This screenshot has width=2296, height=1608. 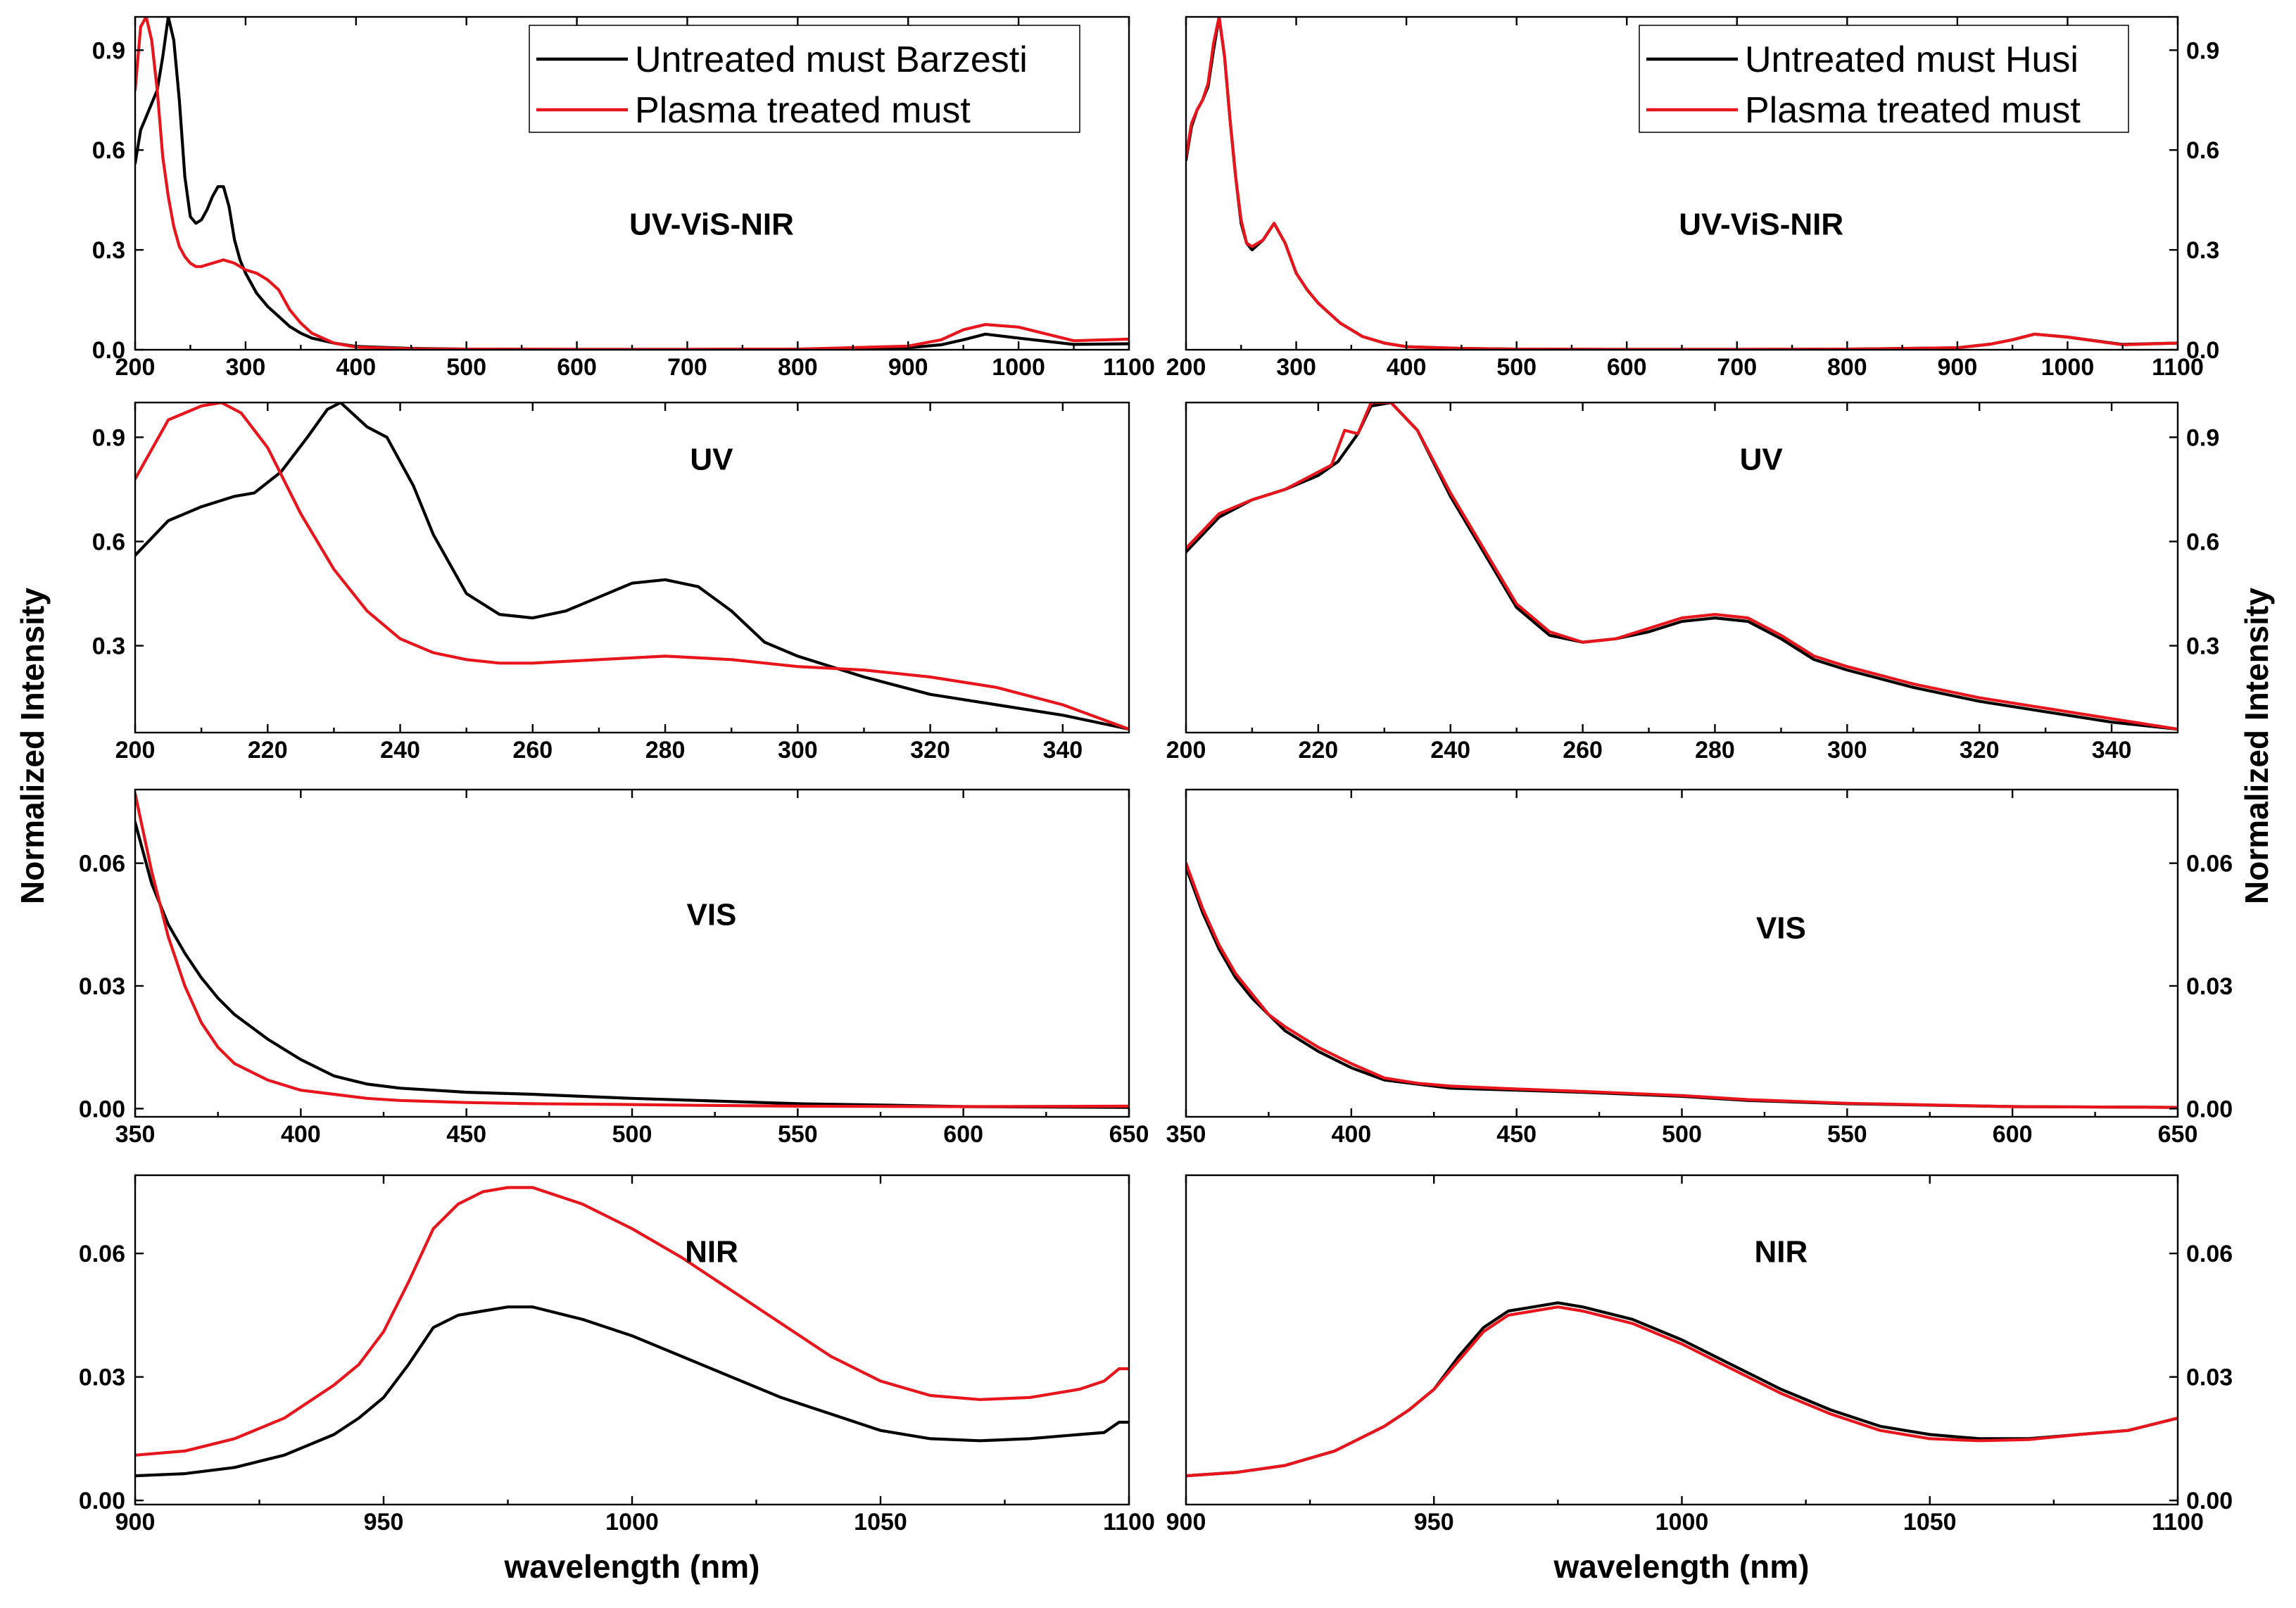 I want to click on x-tick-label: 320, so click(x=930, y=750).